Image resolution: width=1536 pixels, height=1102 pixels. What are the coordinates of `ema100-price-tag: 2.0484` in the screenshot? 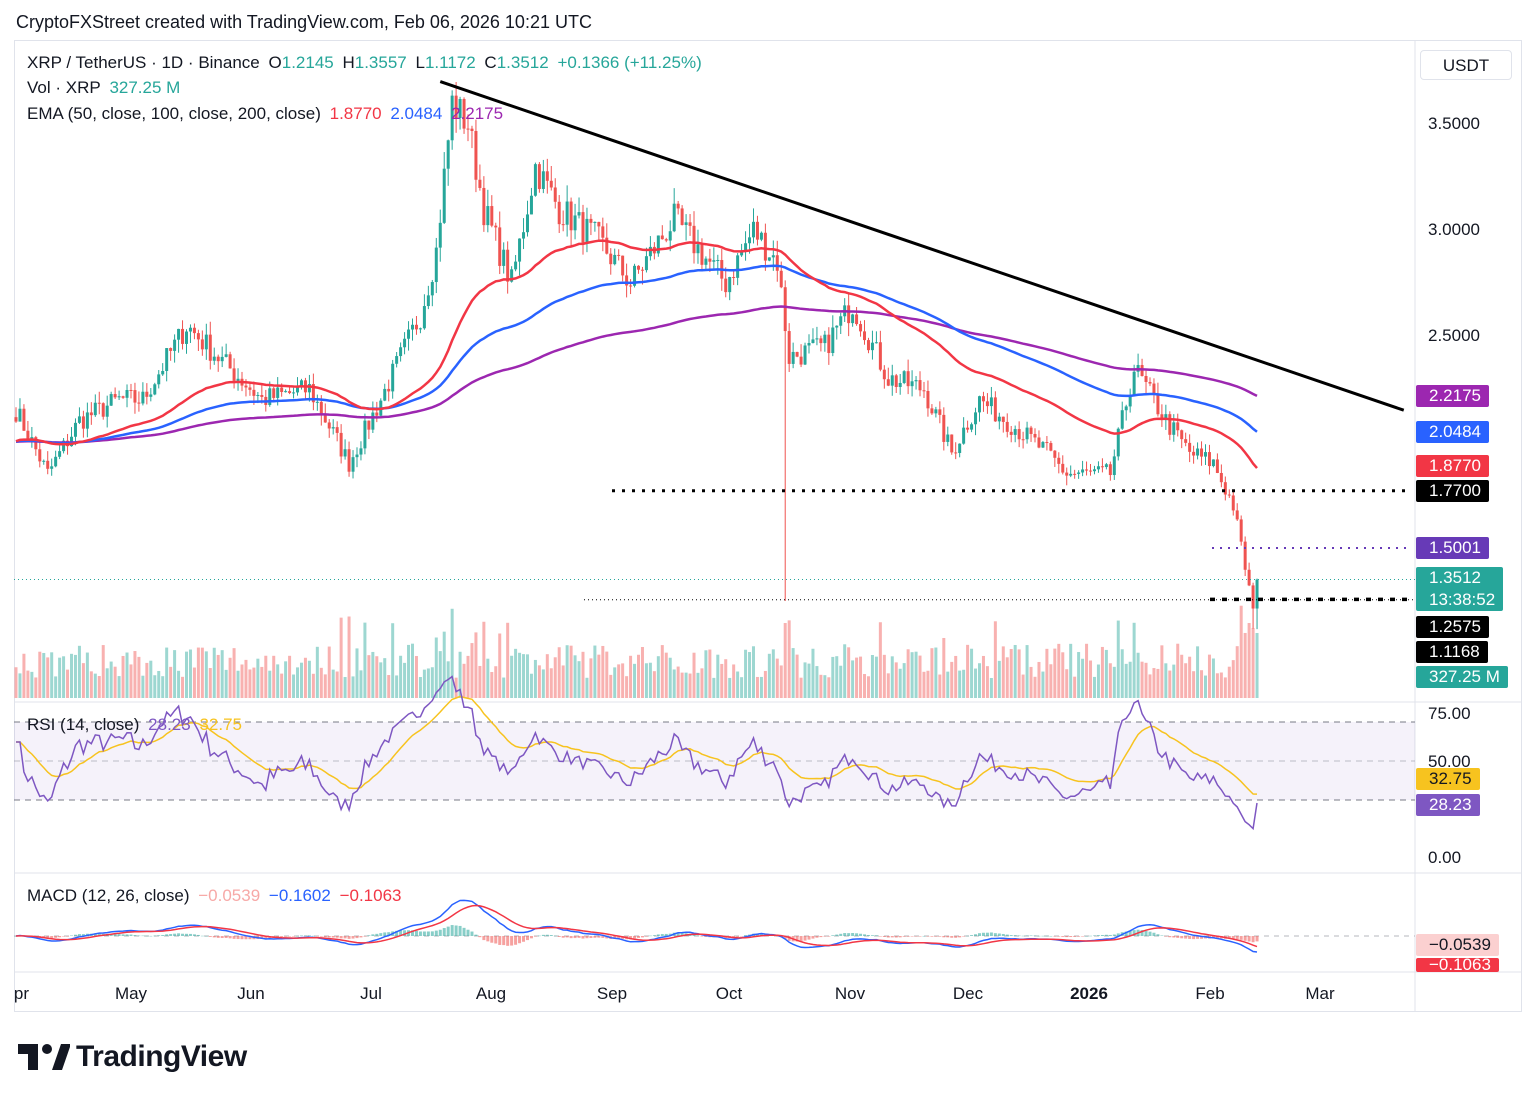 It's located at (1452, 432).